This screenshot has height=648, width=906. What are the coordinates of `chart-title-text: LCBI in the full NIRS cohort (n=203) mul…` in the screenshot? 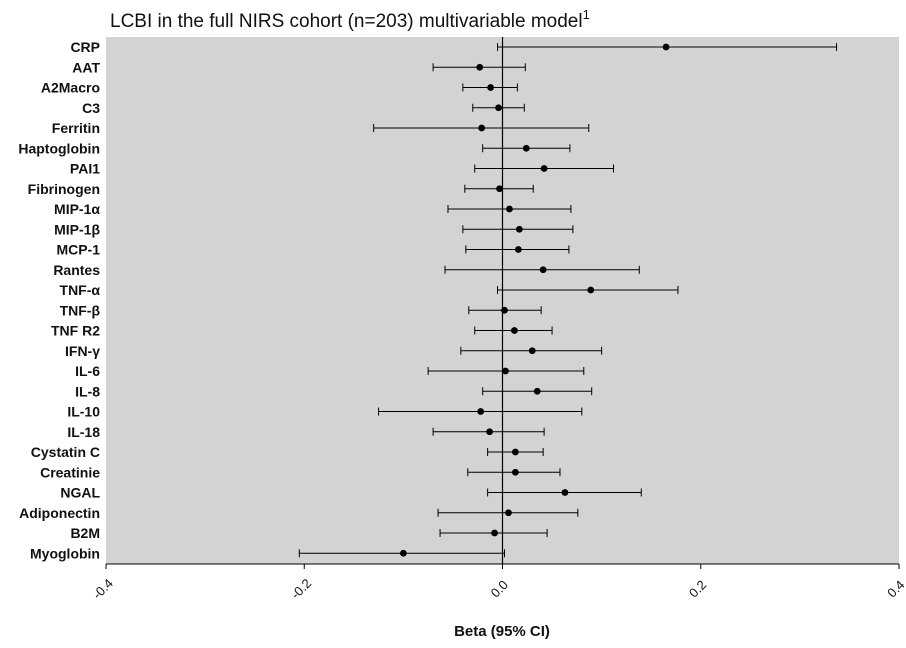 It's located at (346, 21).